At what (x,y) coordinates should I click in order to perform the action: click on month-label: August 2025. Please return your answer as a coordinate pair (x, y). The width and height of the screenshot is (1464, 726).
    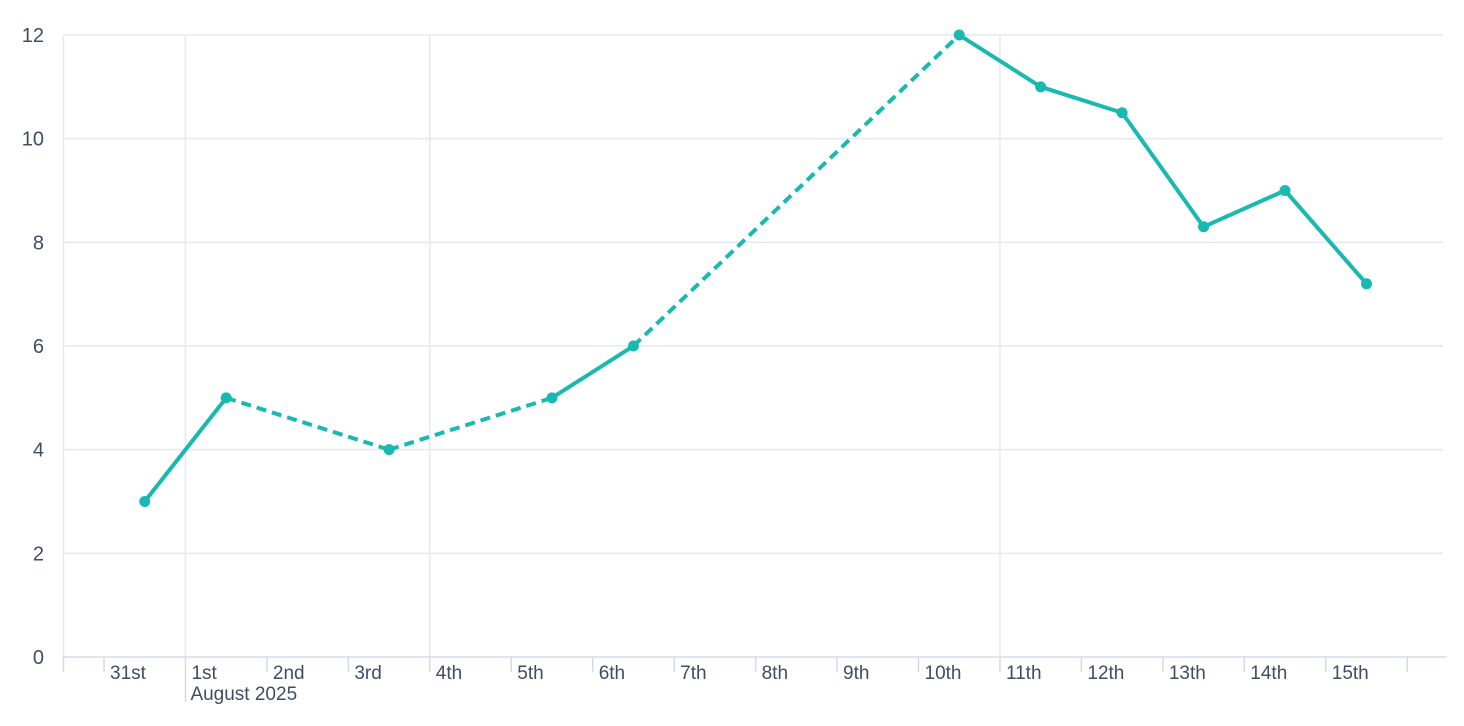
    Looking at the image, I should click on (243, 694).